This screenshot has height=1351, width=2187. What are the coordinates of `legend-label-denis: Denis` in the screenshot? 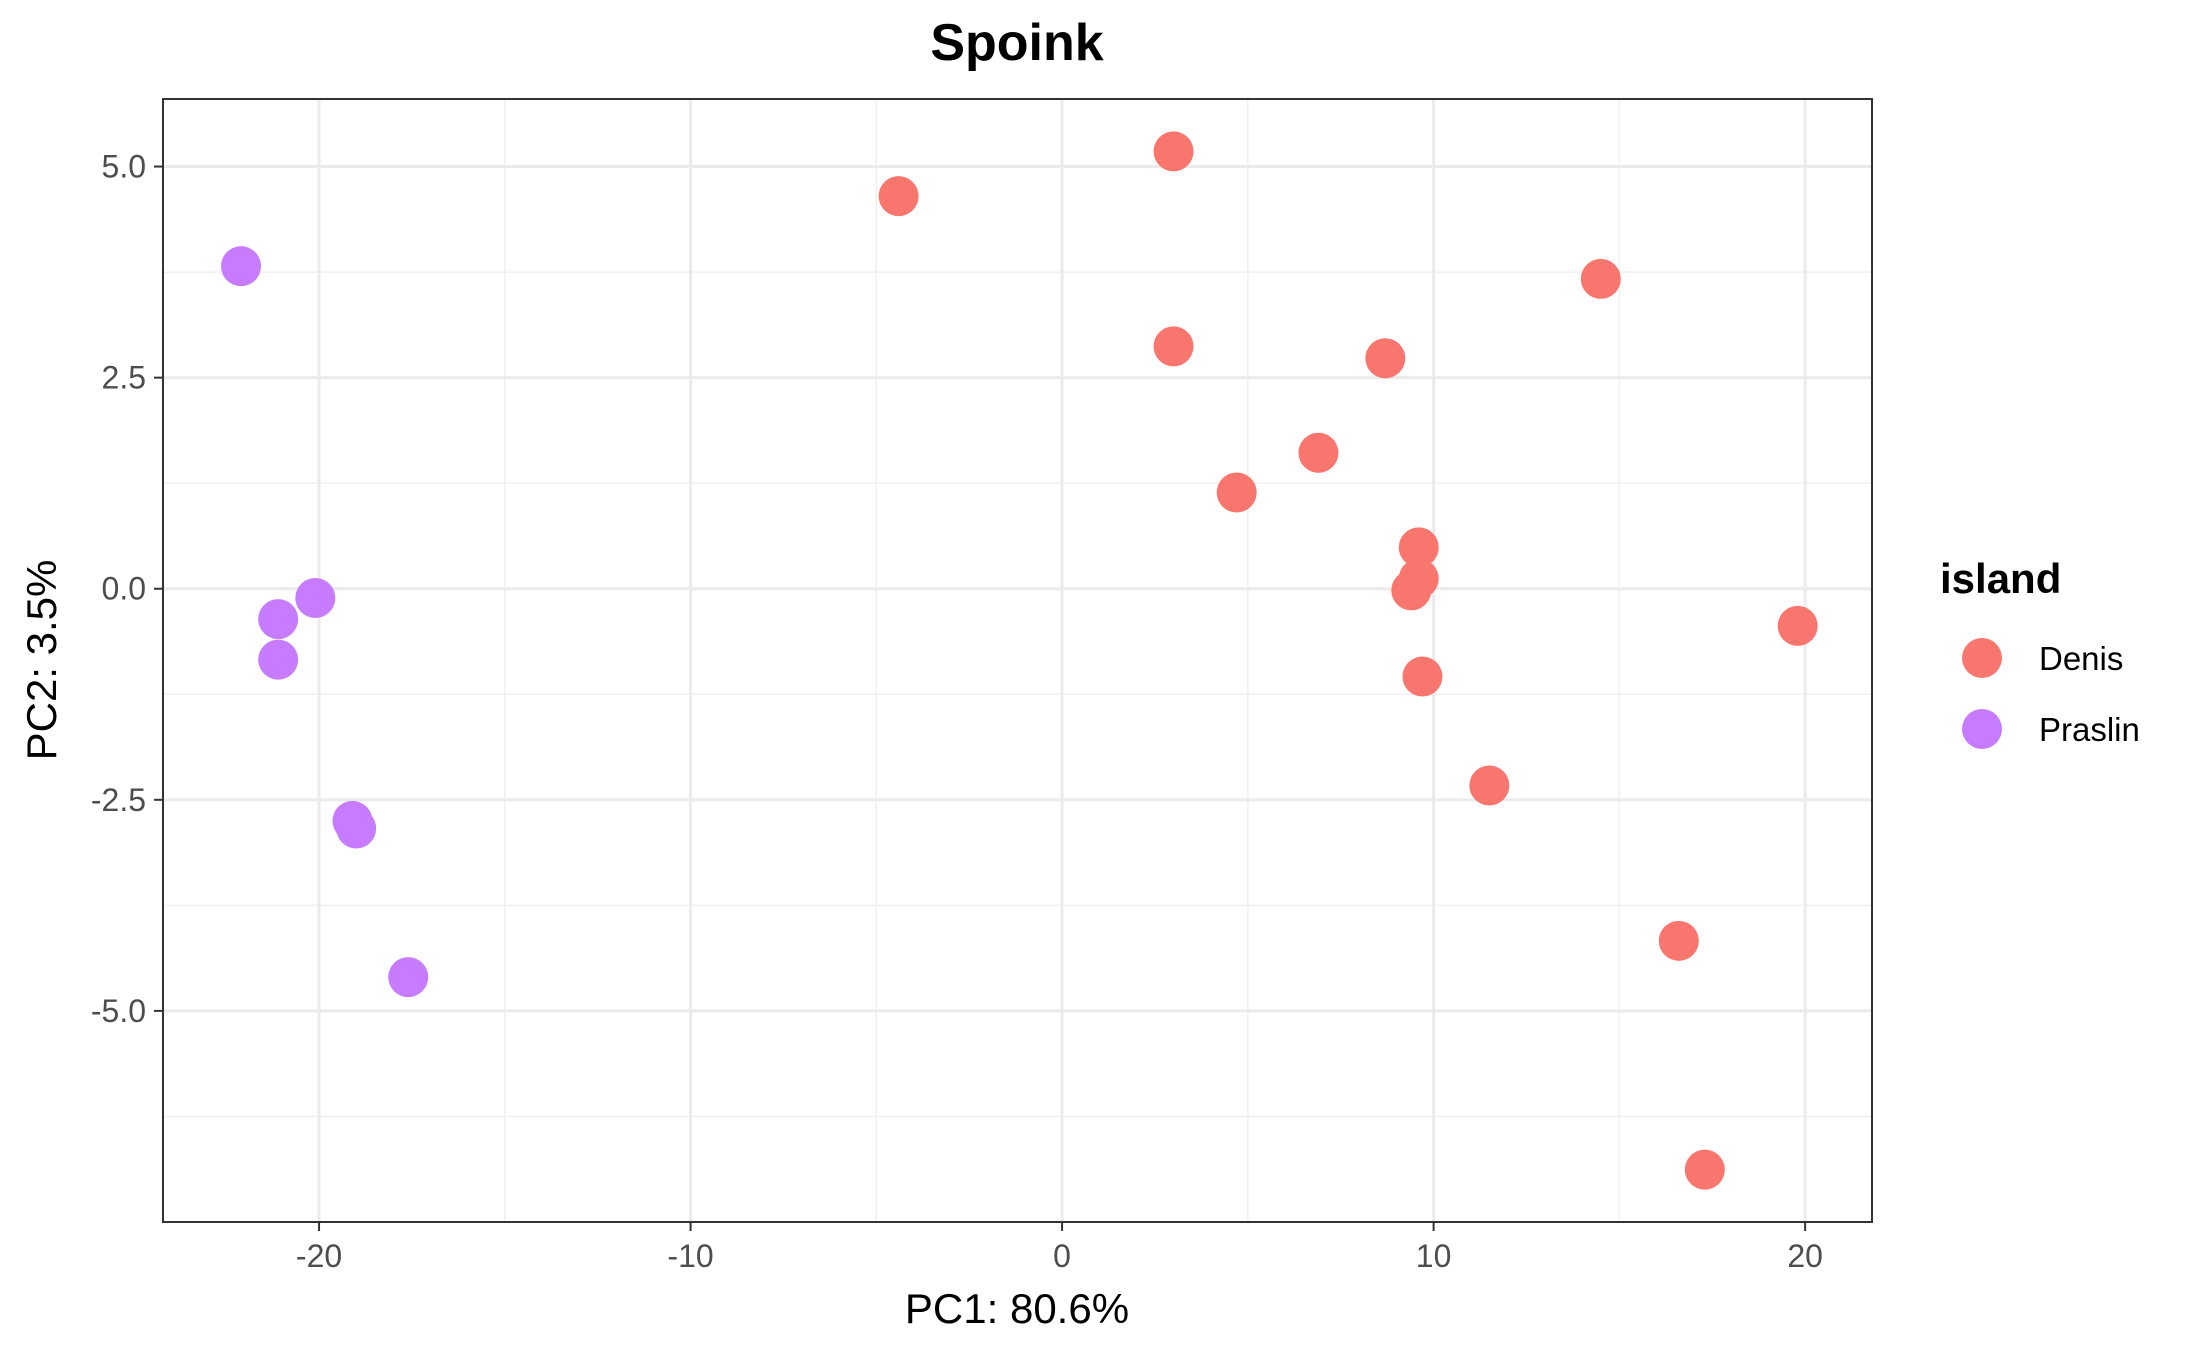 It's located at (2081, 658).